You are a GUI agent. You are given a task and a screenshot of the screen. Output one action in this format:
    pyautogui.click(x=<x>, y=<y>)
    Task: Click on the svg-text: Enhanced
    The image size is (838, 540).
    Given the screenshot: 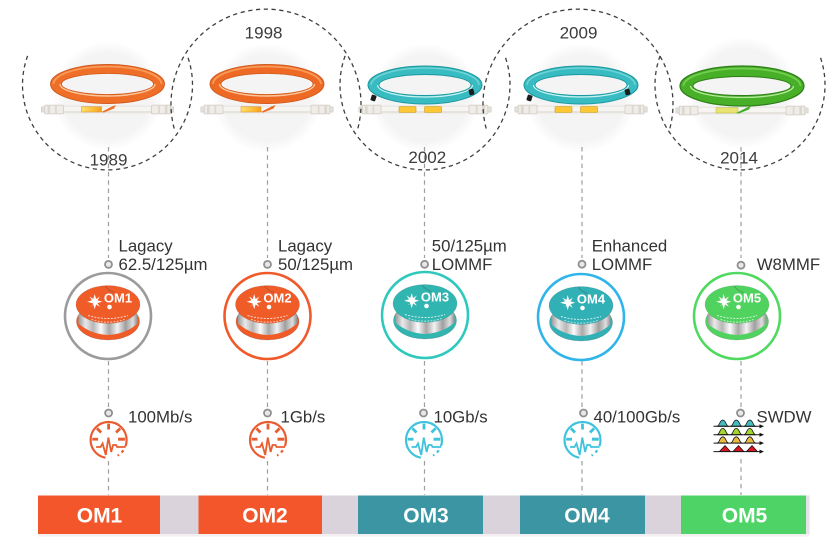 What is the action you would take?
    pyautogui.click(x=630, y=246)
    